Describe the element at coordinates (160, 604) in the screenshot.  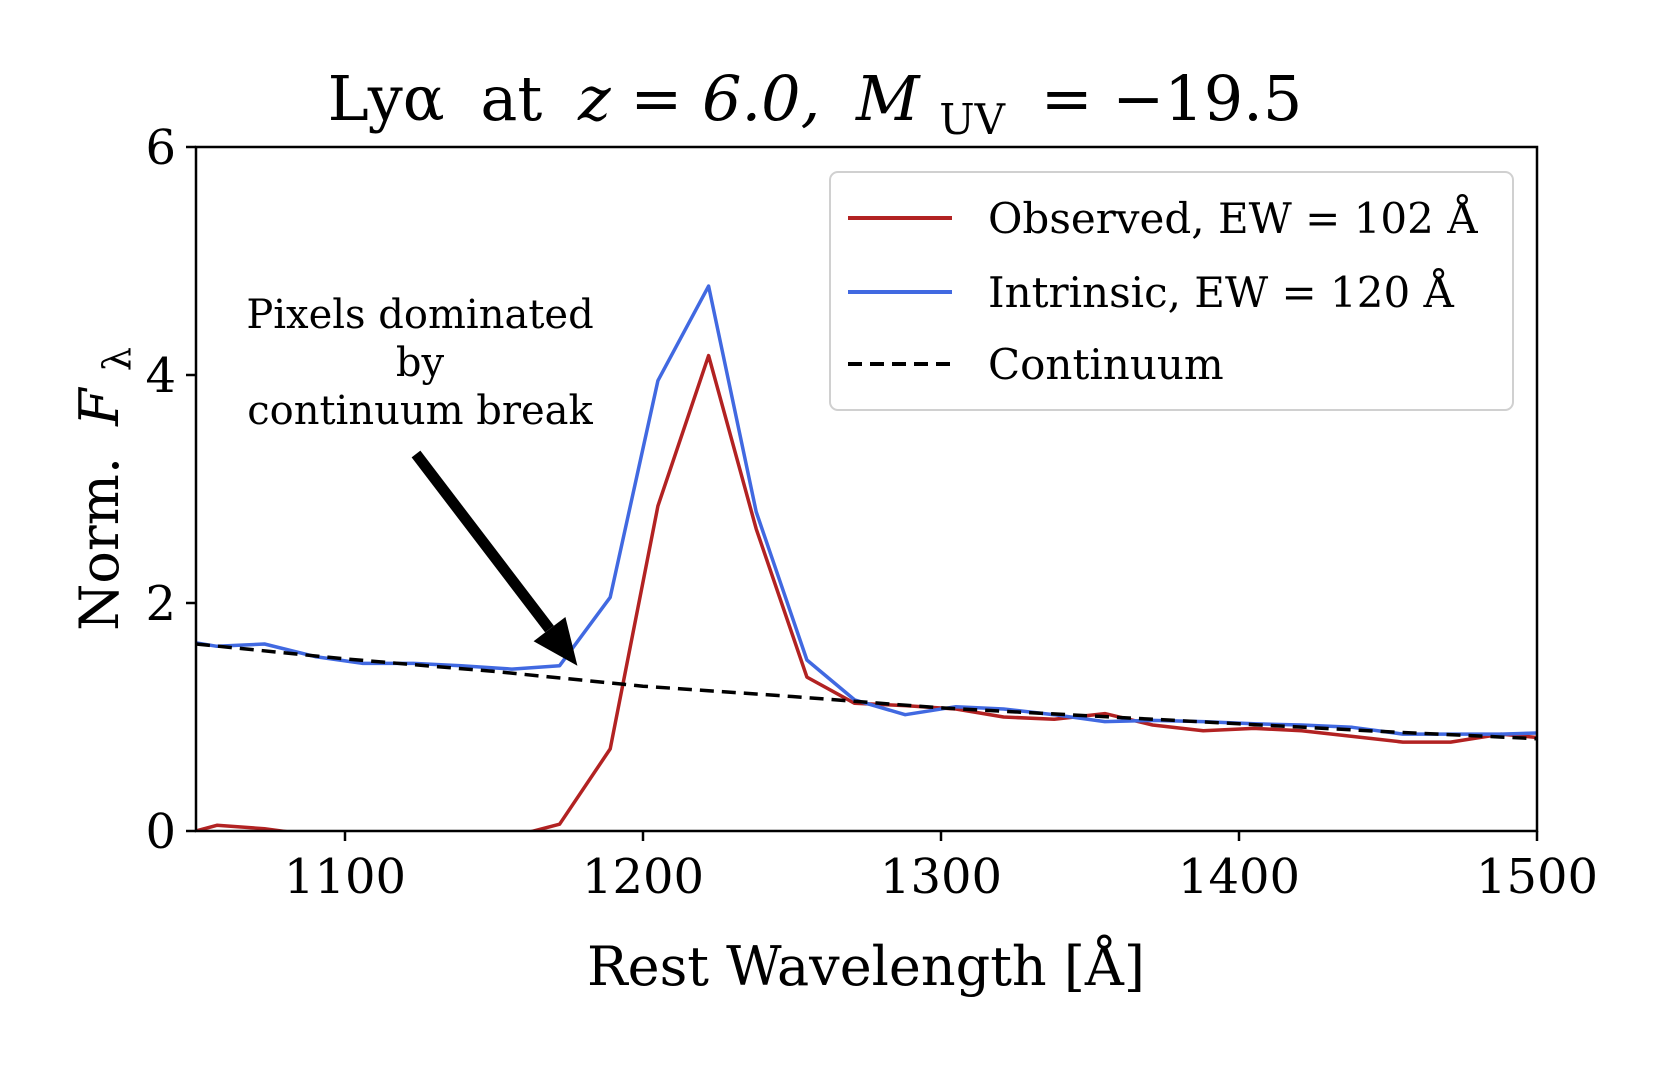
I see `y-tick-label: 2` at that location.